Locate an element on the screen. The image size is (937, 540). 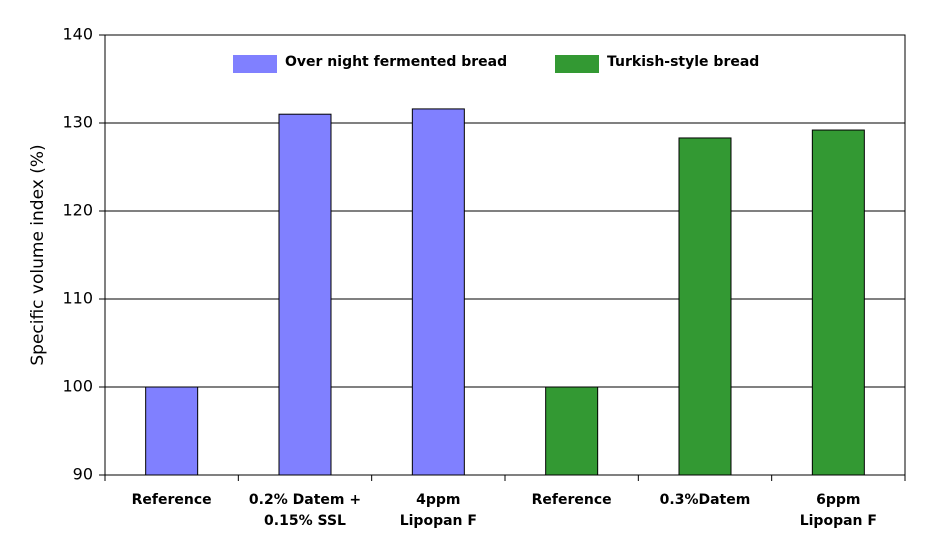
y-axis-label: Specific volume index (%) is located at coordinates (38, 254).